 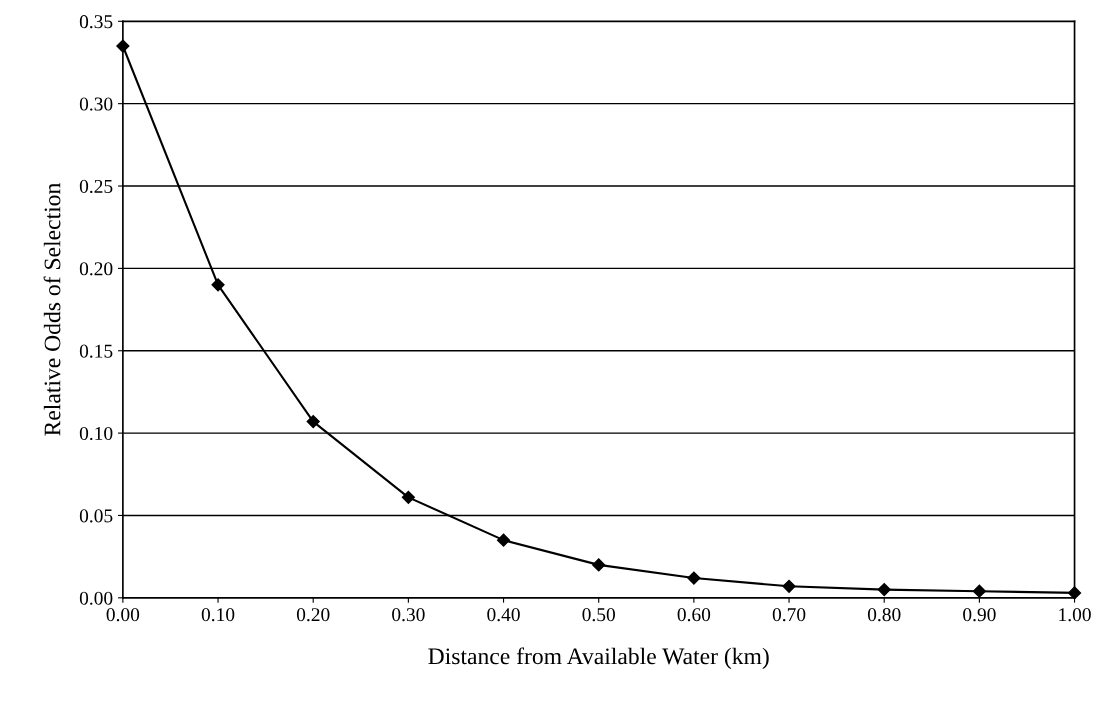 I want to click on x-tick-label: 0.40, so click(x=503, y=615).